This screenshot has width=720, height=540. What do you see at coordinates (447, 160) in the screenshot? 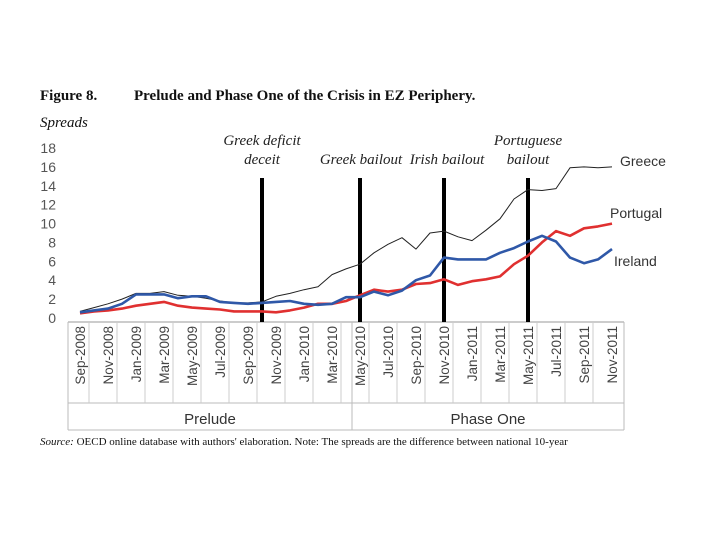
I see `event-annotation: Irish bailout` at bounding box center [447, 160].